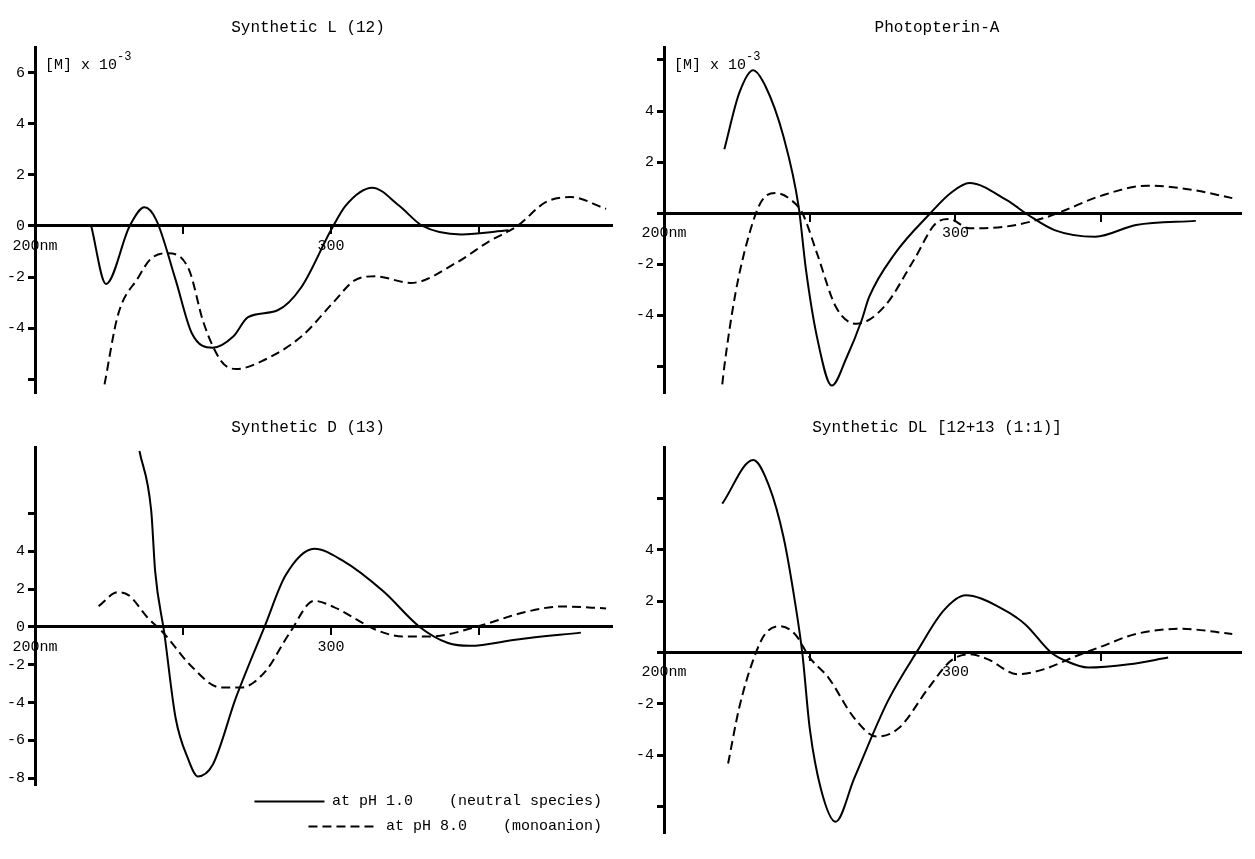 The image size is (1255, 859). Describe the element at coordinates (466, 802) in the screenshot. I see `legend-label: at pH 1.0 (neutral species)` at that location.